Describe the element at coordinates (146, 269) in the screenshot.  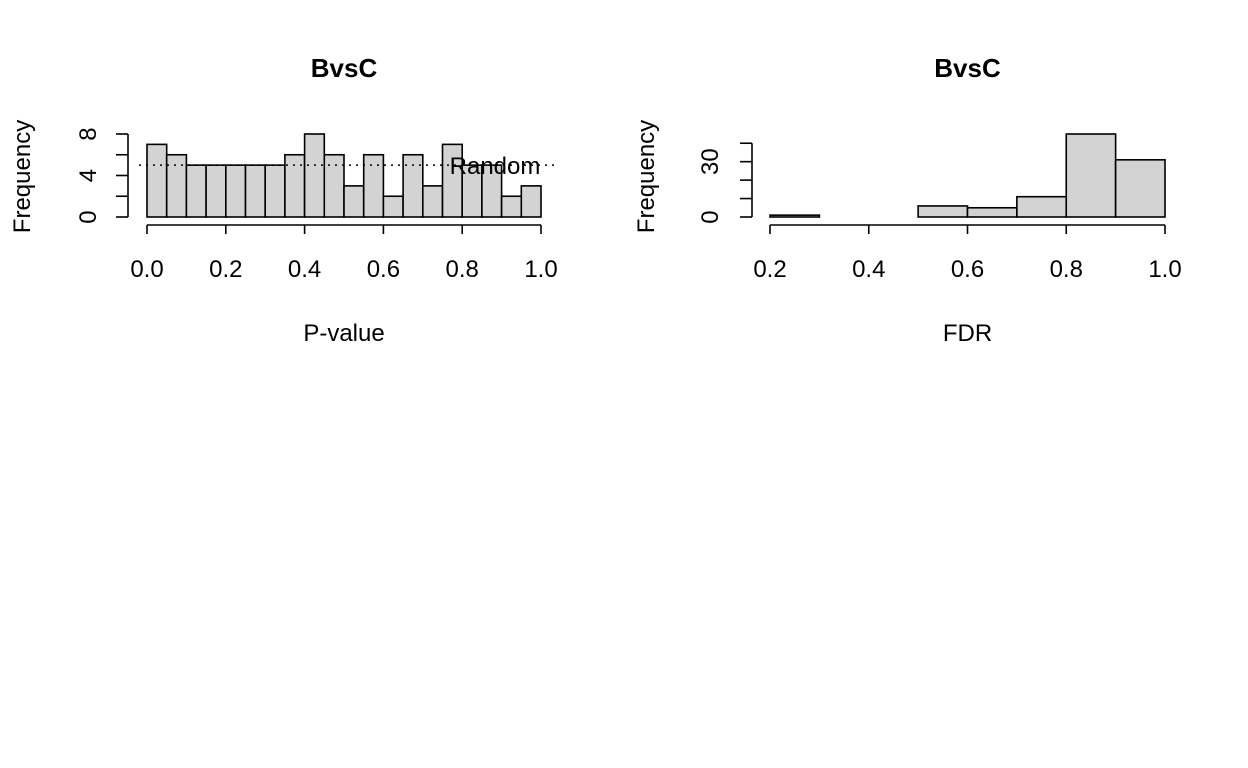
I see `x-tick-label: 0.0` at that location.